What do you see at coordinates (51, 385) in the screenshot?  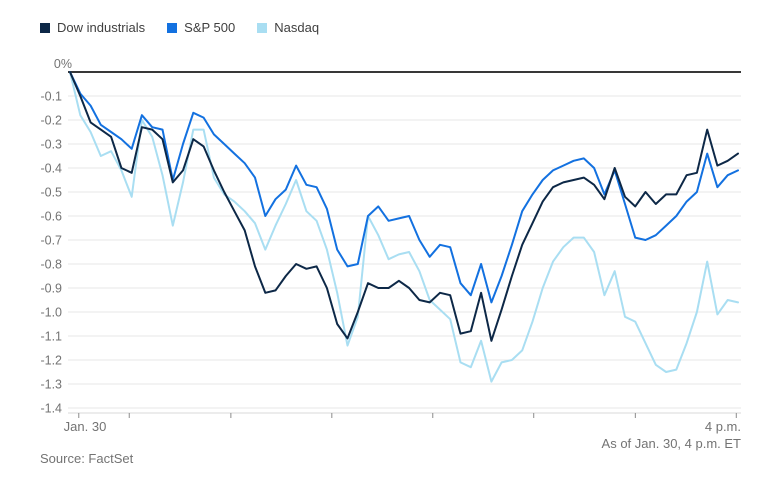 I see `y-axis-label: -1.3` at bounding box center [51, 385].